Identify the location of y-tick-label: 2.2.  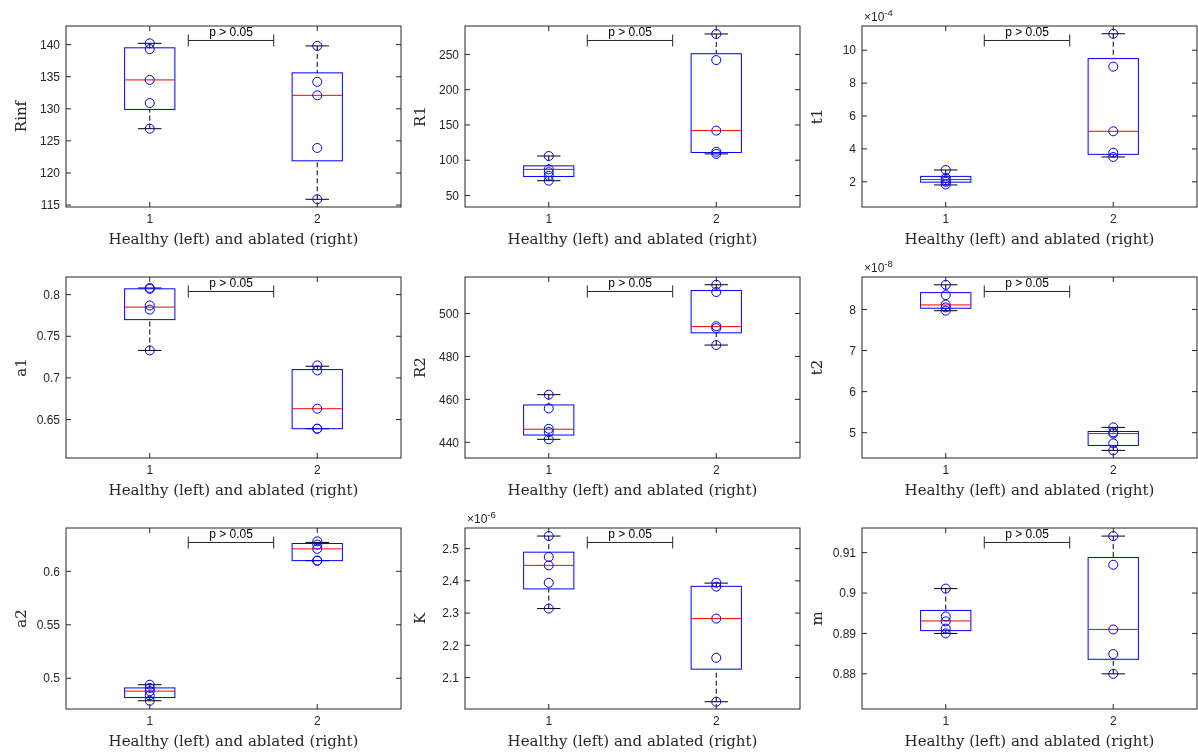
(451, 645).